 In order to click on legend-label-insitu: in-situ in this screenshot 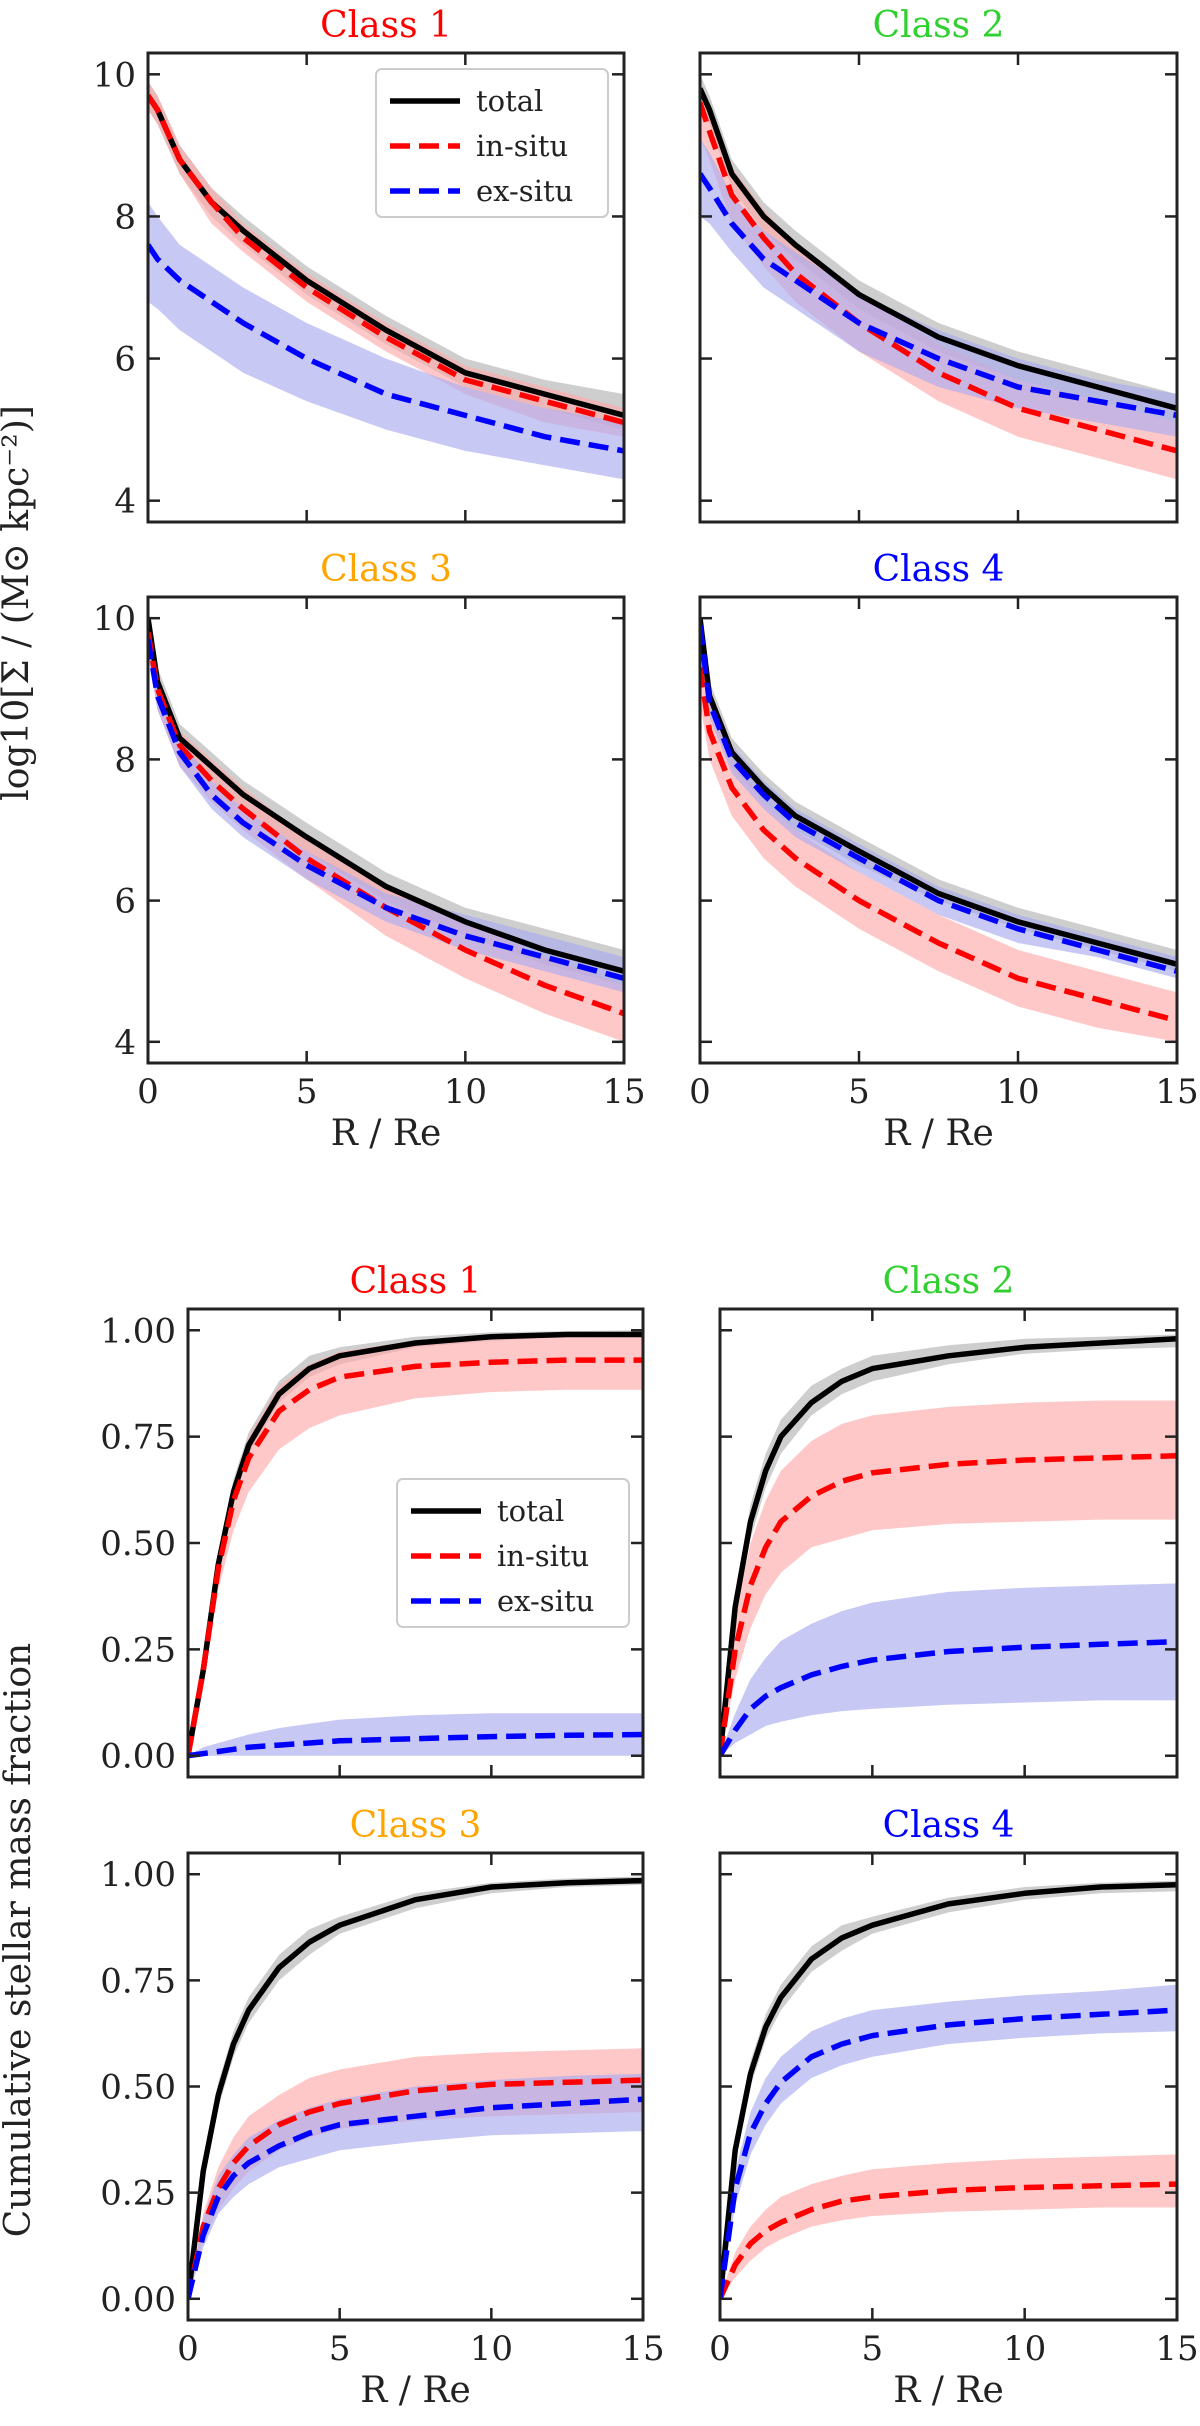, I will do `click(543, 1556)`.